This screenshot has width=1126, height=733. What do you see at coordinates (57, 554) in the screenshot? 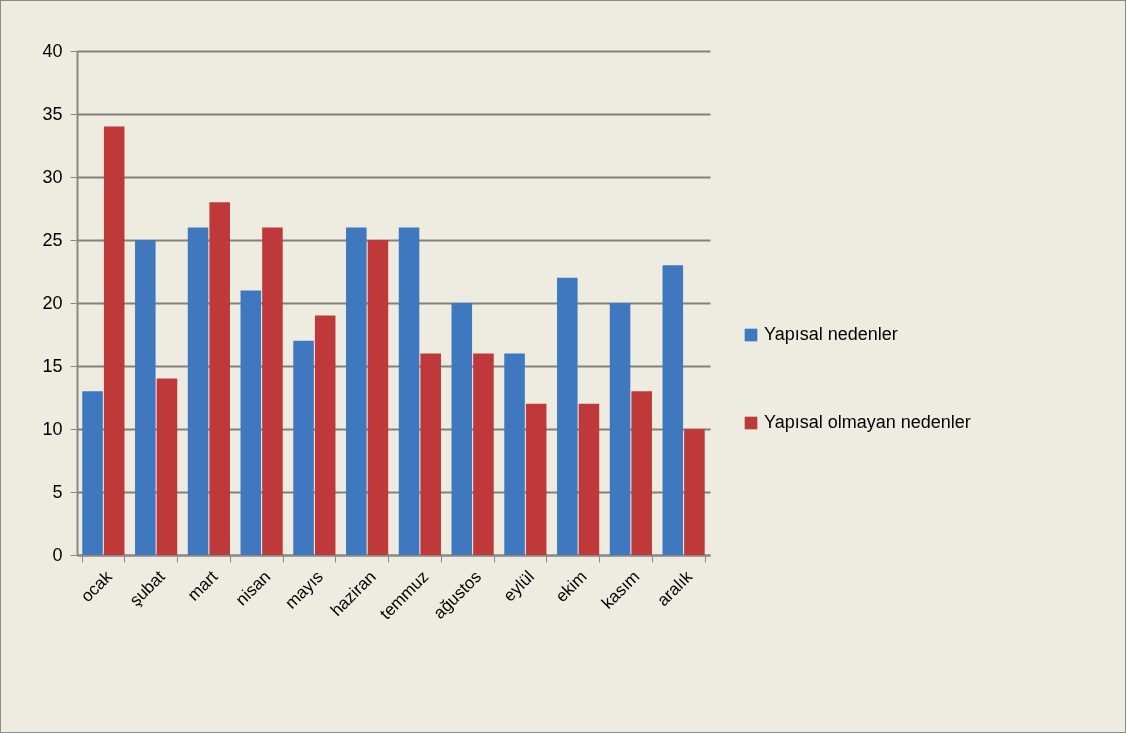
I see `y-tick-label: 0` at bounding box center [57, 554].